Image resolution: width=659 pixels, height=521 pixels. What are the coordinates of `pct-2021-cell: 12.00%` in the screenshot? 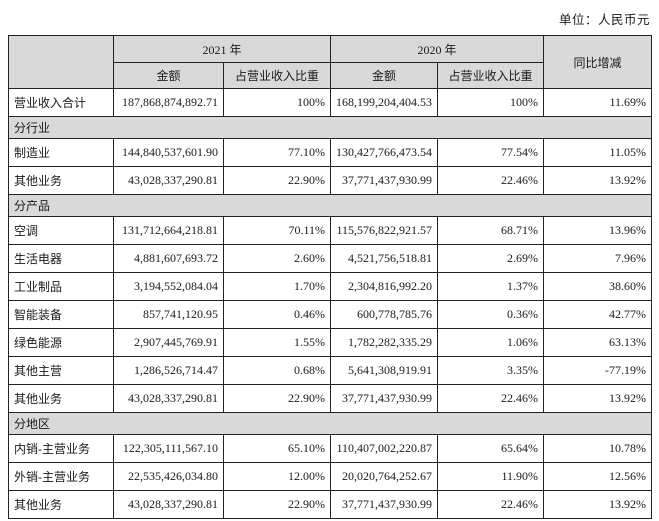 It's located at (277, 476).